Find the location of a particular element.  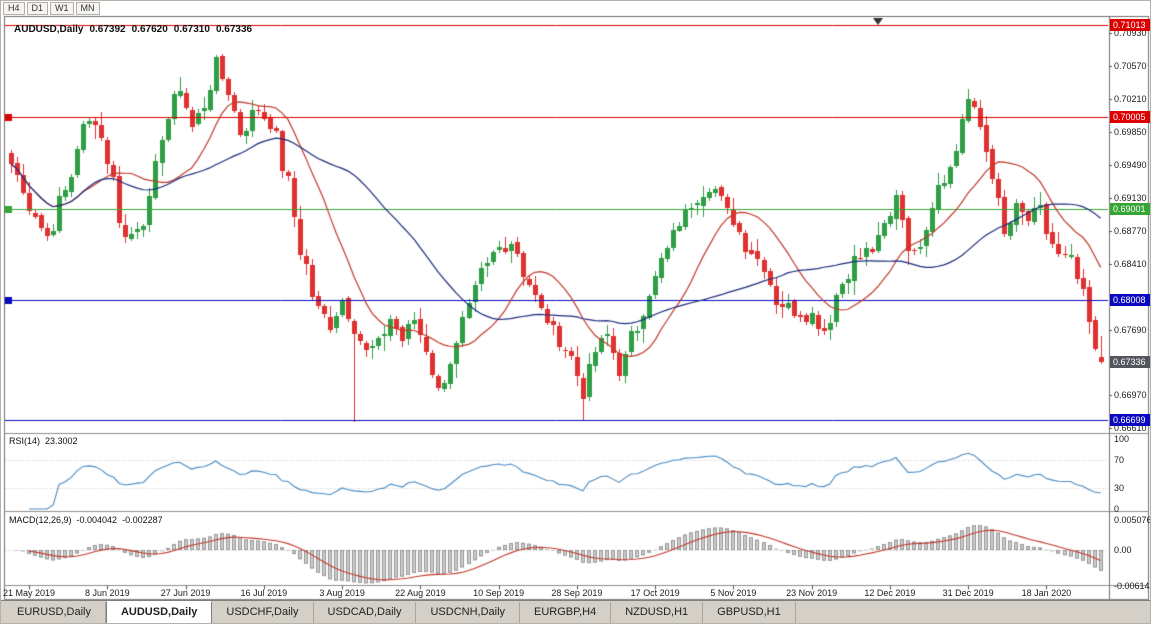

price-axis-tick: 0.70210 is located at coordinates (1130, 98).